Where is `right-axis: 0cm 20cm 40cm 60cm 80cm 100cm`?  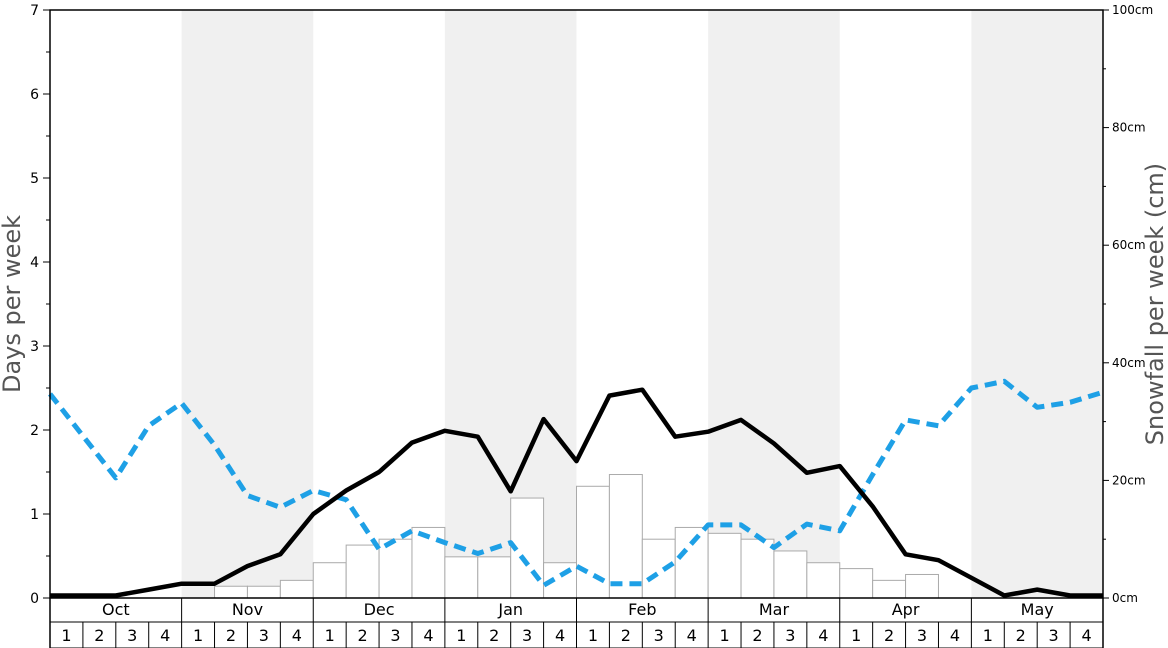 right-axis: 0cm 20cm 40cm 60cm 80cm 100cm is located at coordinates (1128, 304).